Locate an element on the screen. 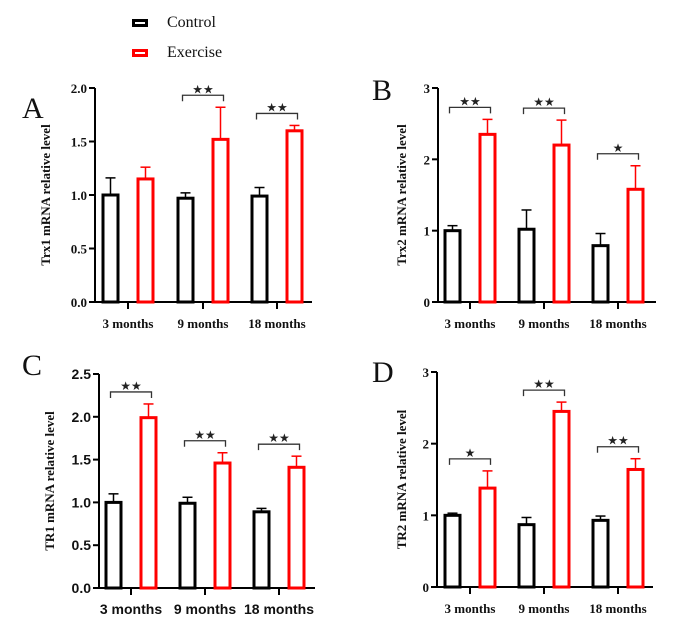 This screenshot has width=700, height=626. panel-d-x-tick-label: 3 months is located at coordinates (470, 608).